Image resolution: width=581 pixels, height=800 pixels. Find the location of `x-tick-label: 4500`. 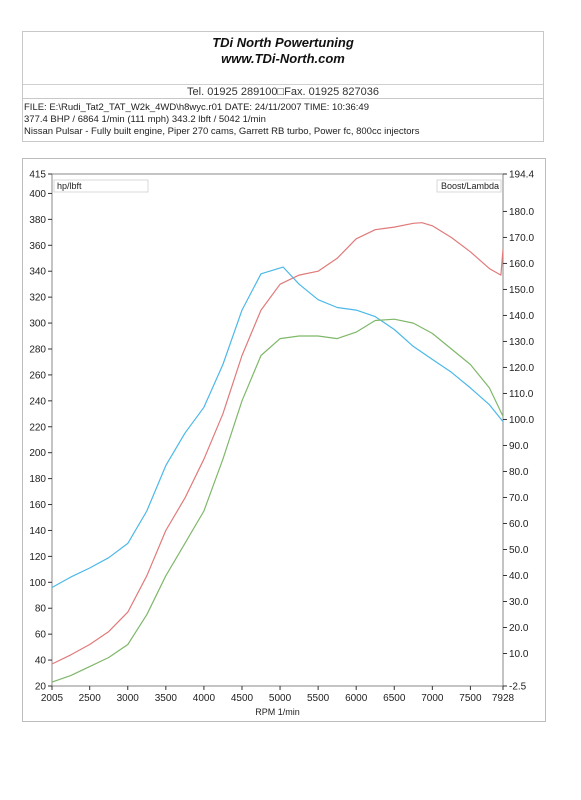

x-tick-label: 4500 is located at coordinates (242, 698).